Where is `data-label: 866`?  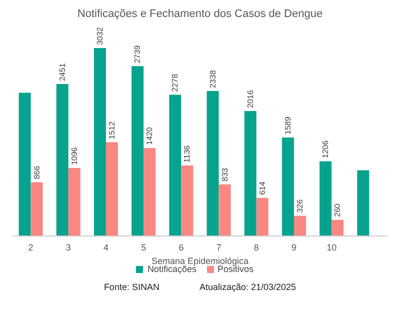
data-label: 866 is located at coordinates (37, 172).